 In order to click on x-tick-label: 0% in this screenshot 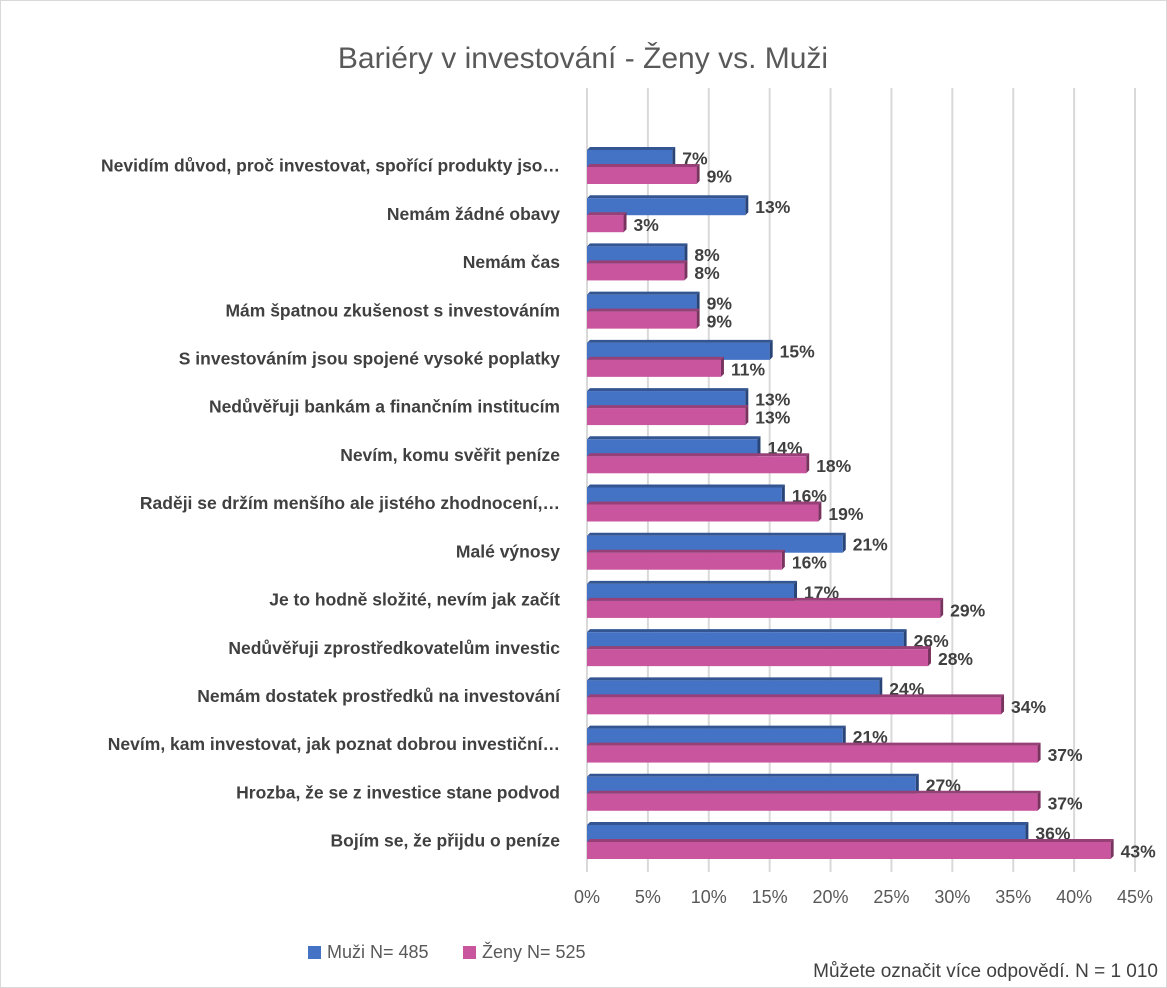, I will do `click(587, 897)`.